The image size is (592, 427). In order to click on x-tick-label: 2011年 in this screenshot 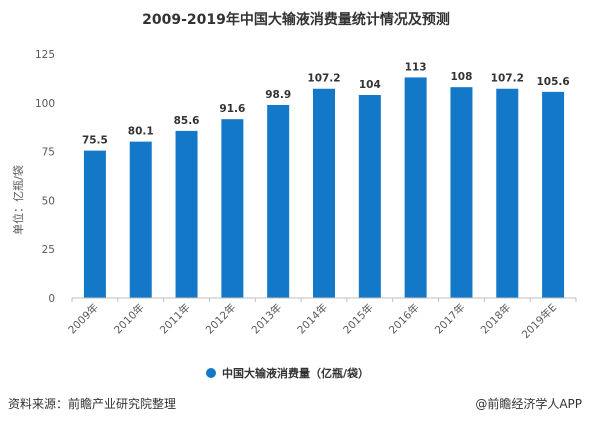, I will do `click(175, 319)`.